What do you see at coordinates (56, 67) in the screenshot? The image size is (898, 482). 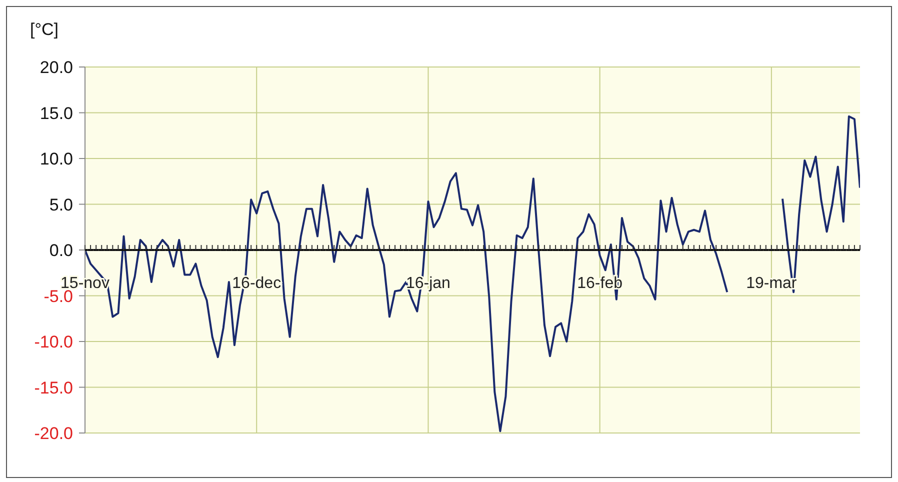 I see `y-tick-label: 20.0` at bounding box center [56, 67].